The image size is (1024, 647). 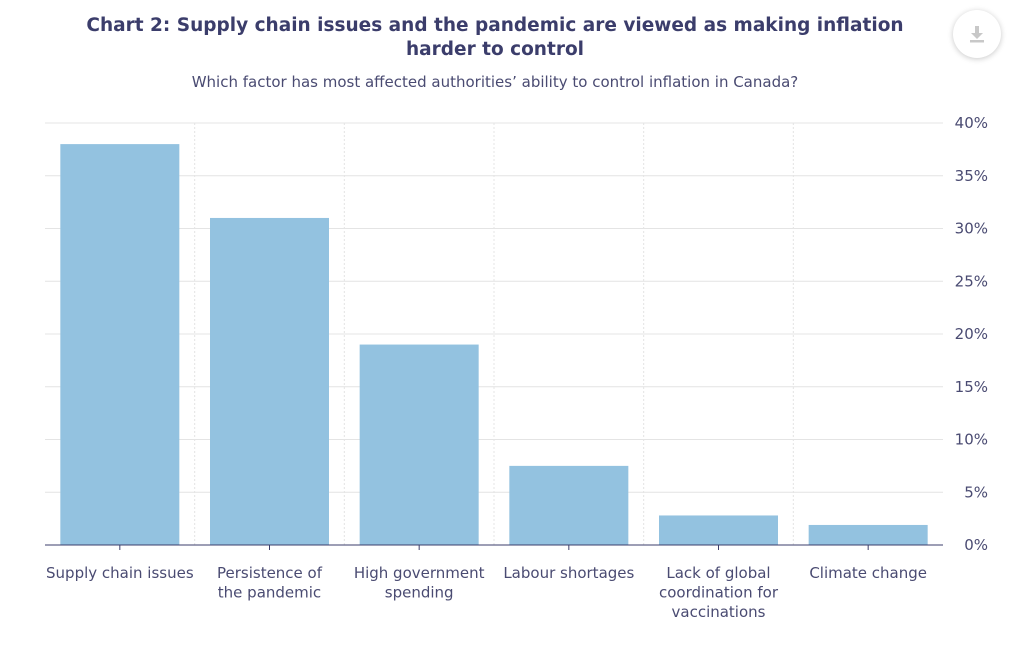 What do you see at coordinates (971, 123) in the screenshot?
I see `y-tick-label: 40%` at bounding box center [971, 123].